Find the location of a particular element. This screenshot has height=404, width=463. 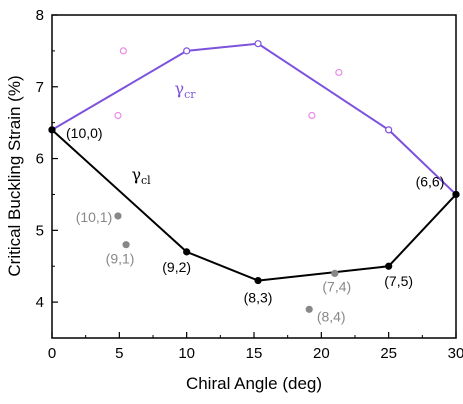

point-label: (7,4) is located at coordinates (336, 286).